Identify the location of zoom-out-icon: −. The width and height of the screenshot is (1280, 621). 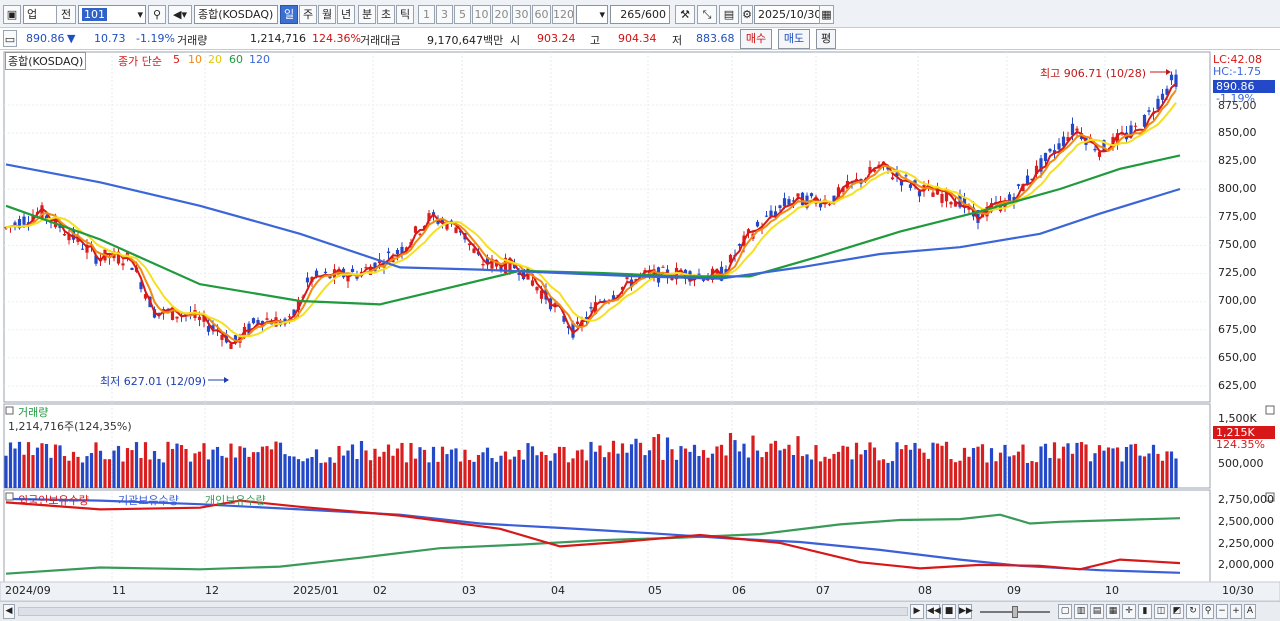
(1222, 611).